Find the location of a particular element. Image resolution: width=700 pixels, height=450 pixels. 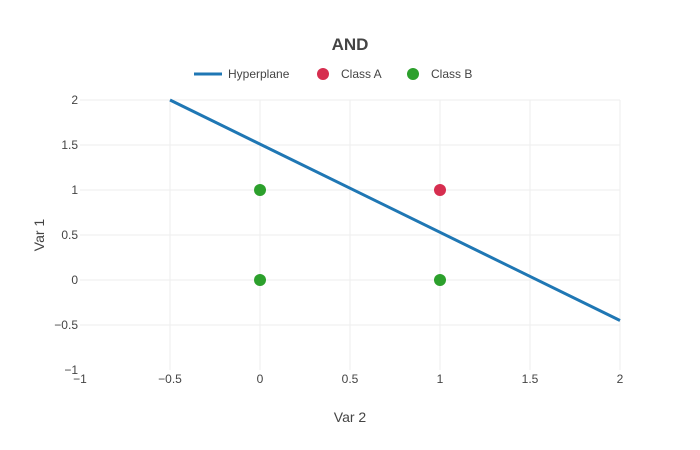

chart-title: AND is located at coordinates (350, 44).